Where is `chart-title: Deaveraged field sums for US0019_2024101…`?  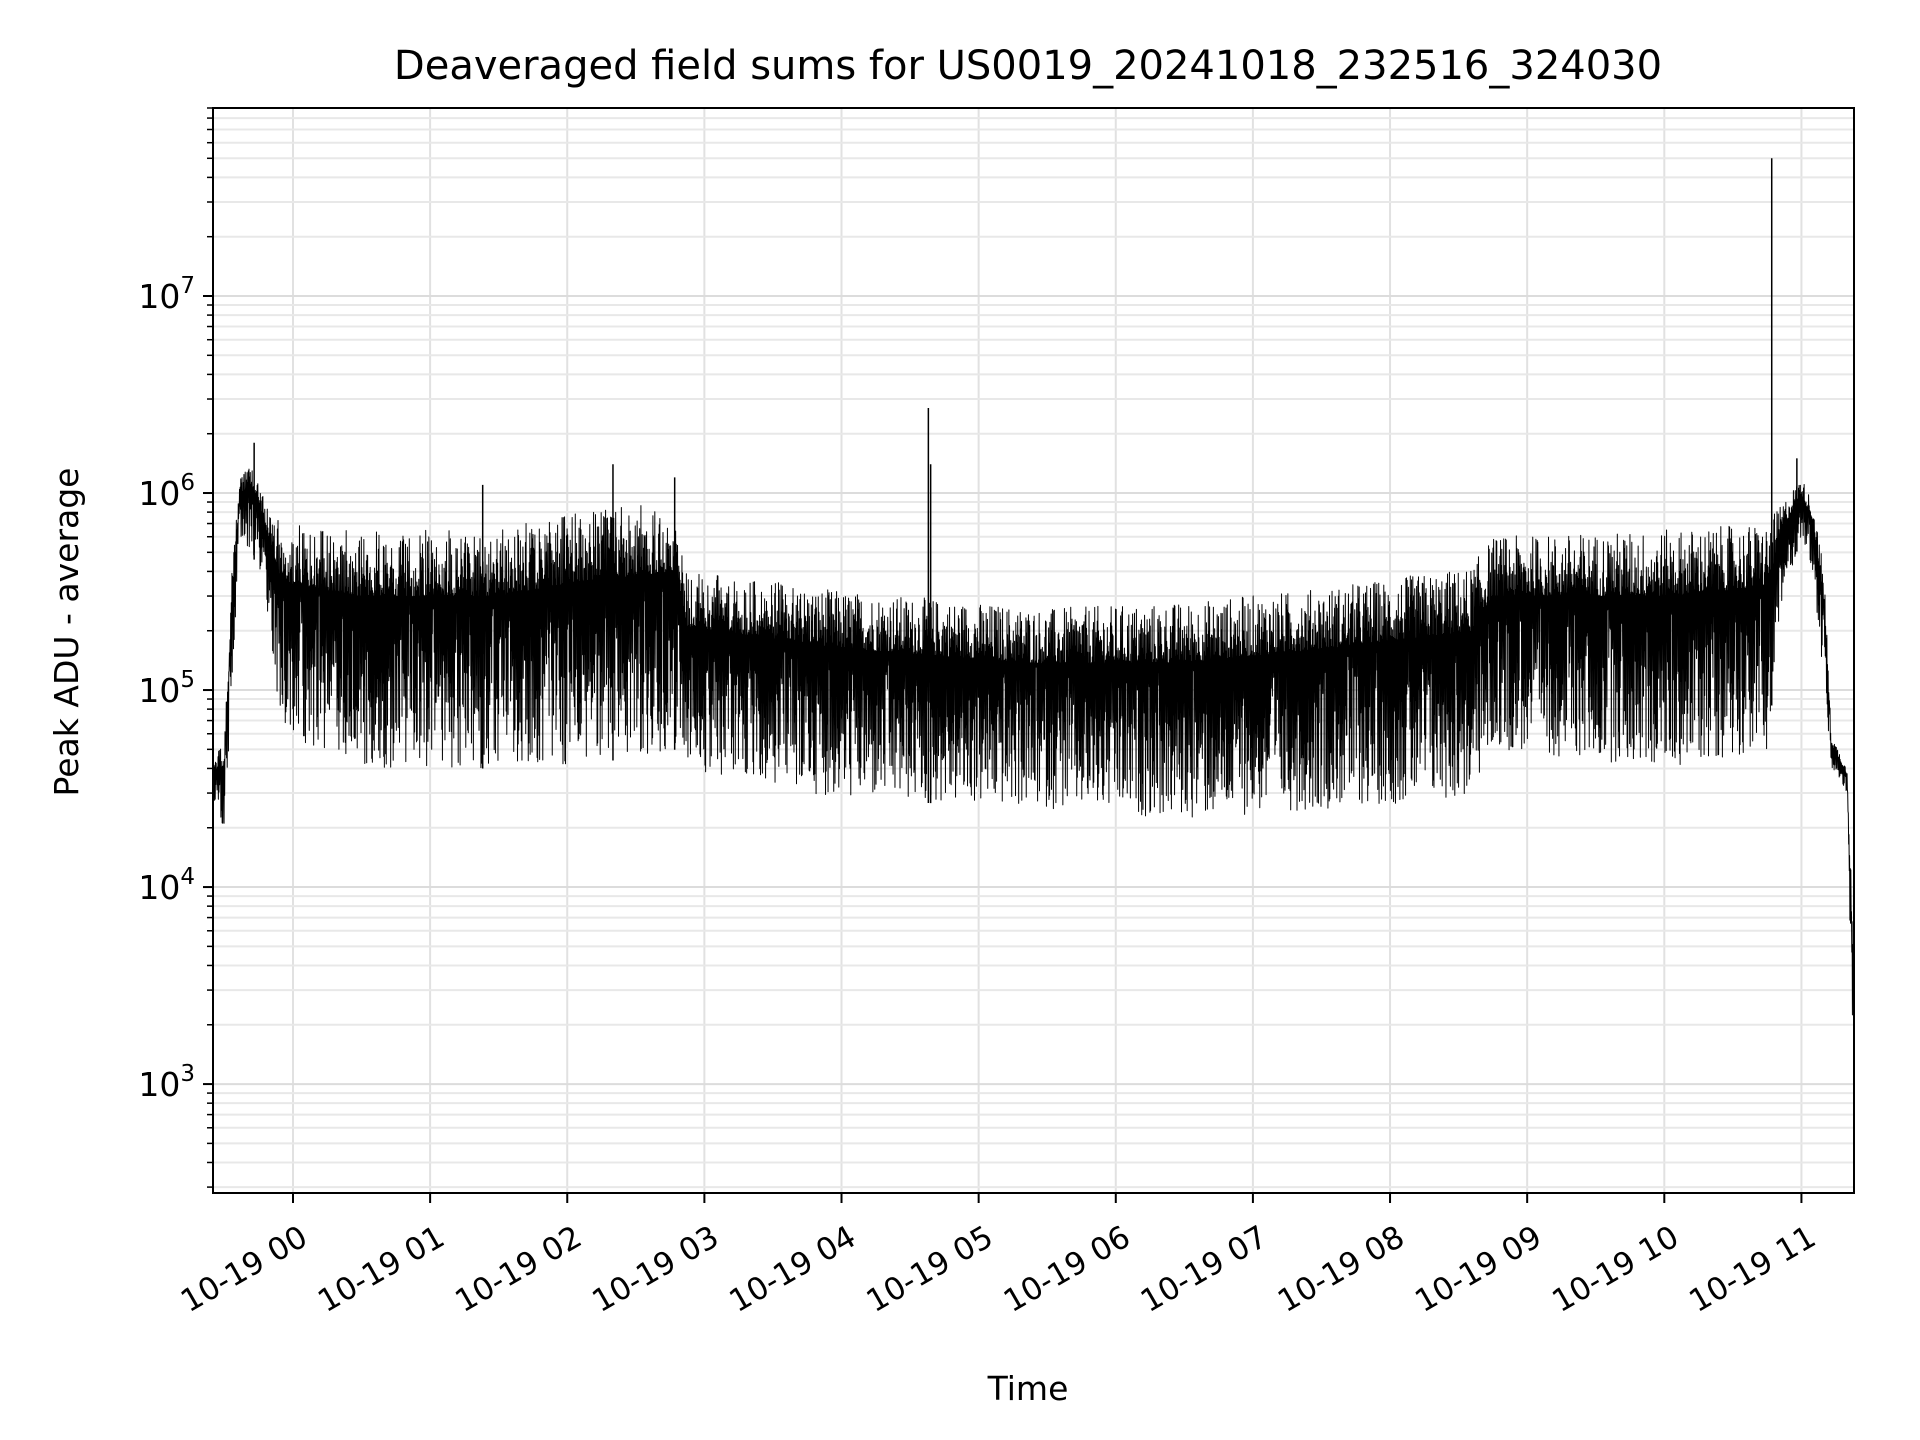
chart-title: Deaveraged field sums for US0019_2024101… is located at coordinates (1028, 66).